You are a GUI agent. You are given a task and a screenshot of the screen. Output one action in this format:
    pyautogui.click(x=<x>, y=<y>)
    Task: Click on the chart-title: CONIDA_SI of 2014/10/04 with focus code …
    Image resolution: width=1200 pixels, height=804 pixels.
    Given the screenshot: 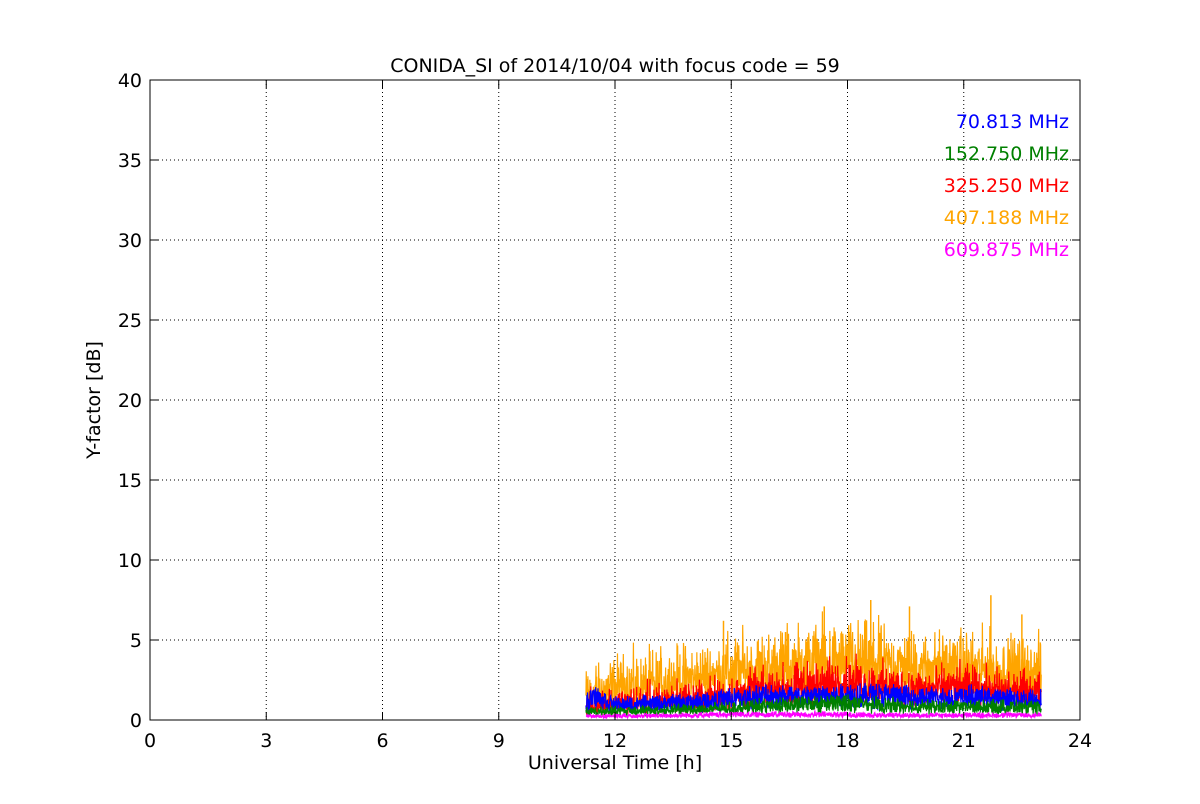 What is the action you would take?
    pyautogui.click(x=615, y=66)
    